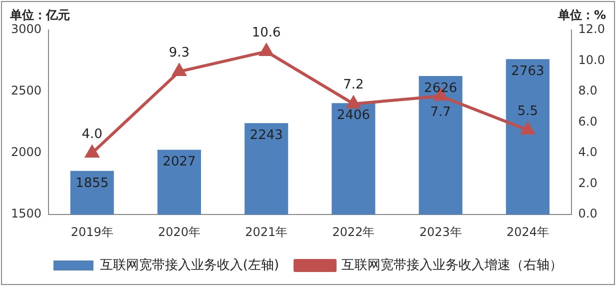 Image resolution: width=616 pixels, height=286 pixels. I want to click on data-label: 7.7, so click(440, 112).